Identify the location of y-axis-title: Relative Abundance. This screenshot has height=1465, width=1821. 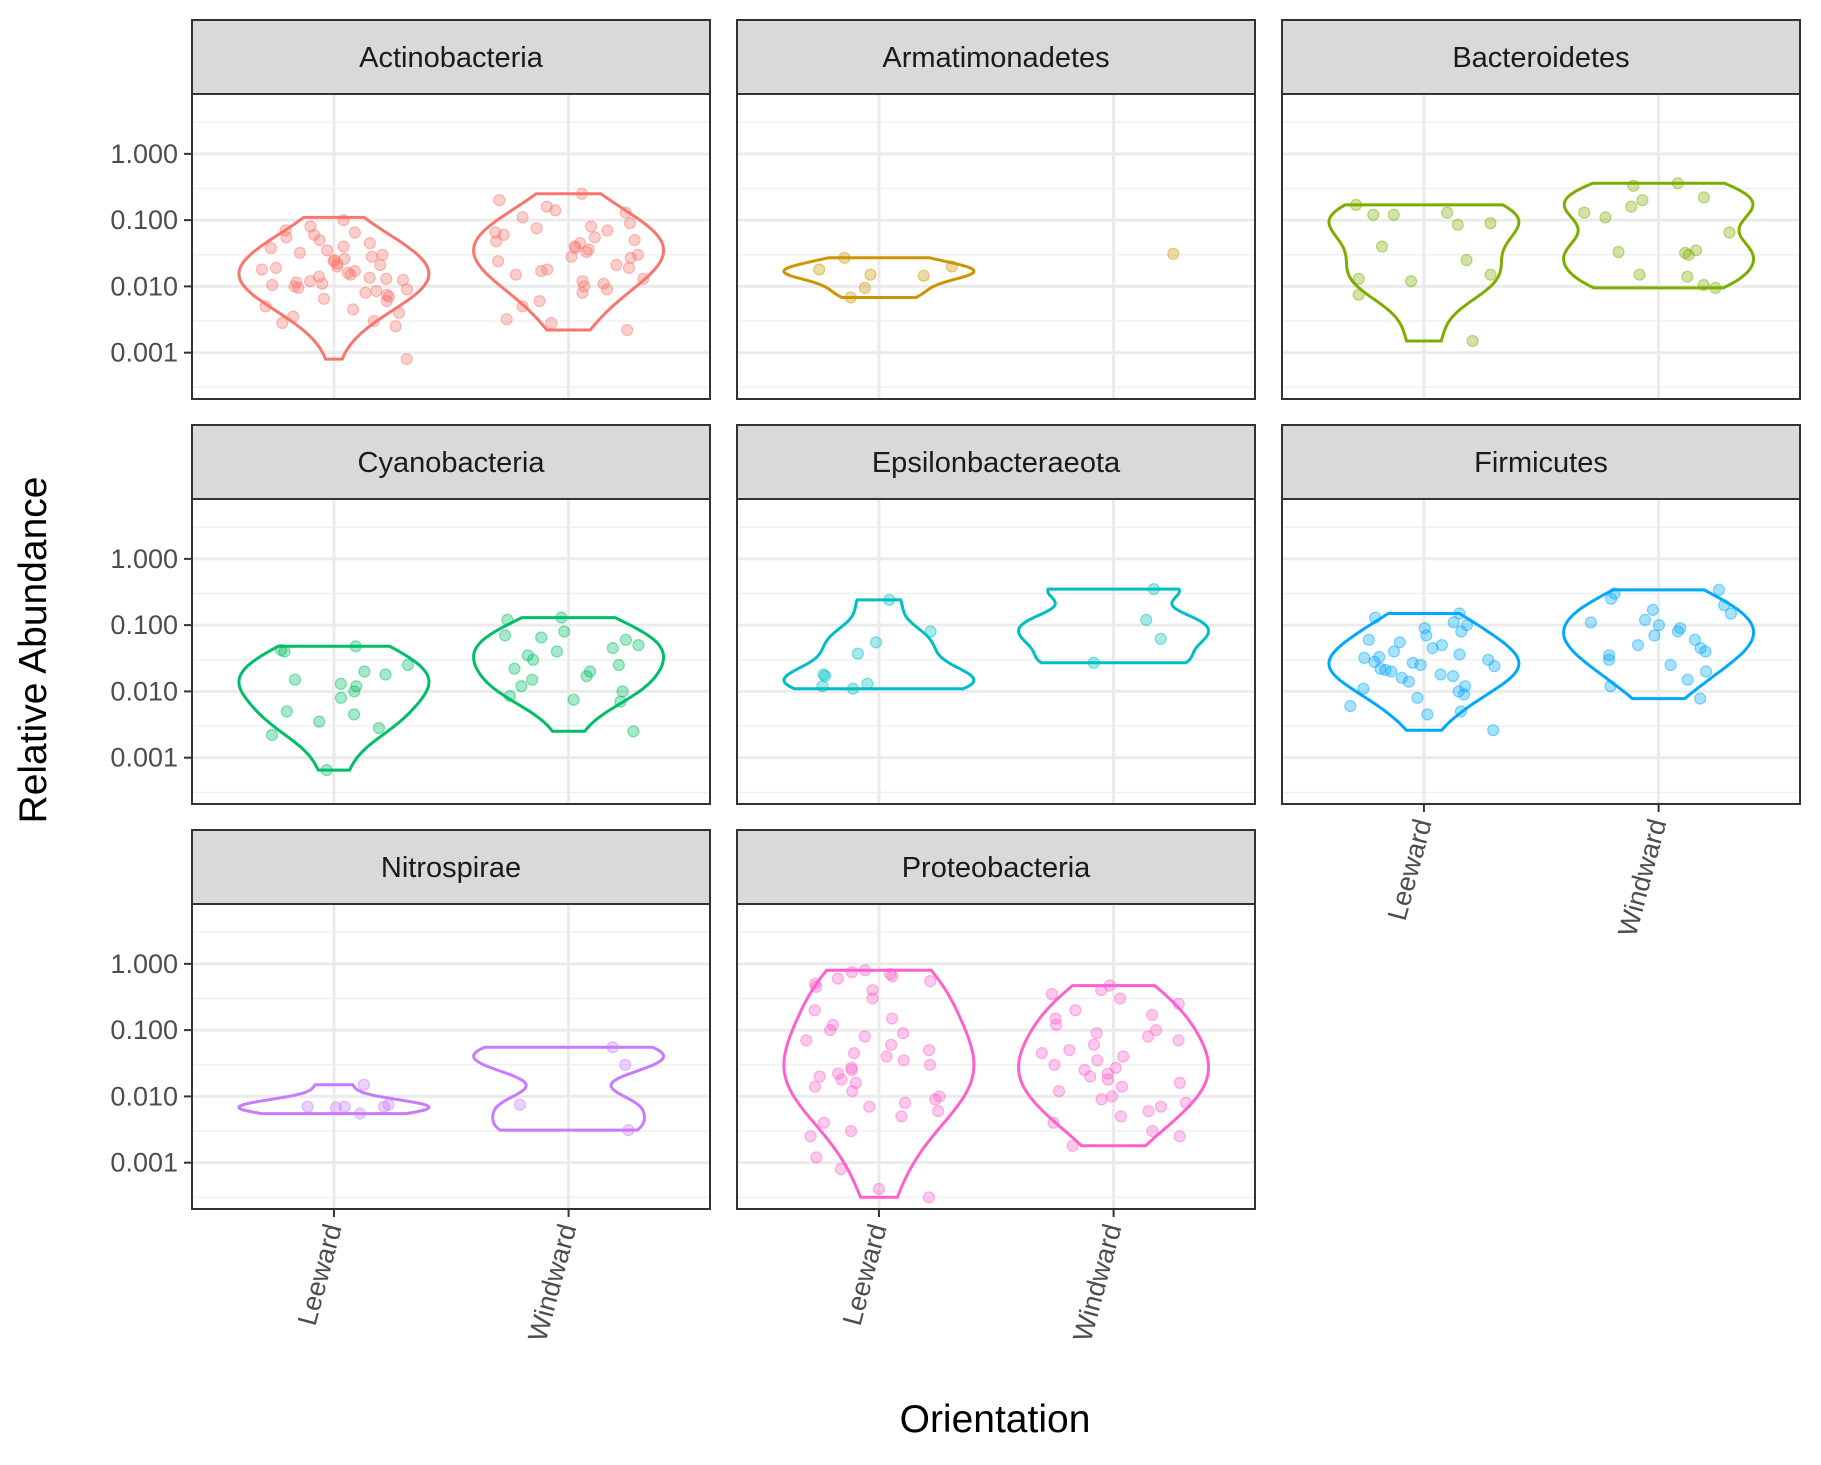
(33, 650).